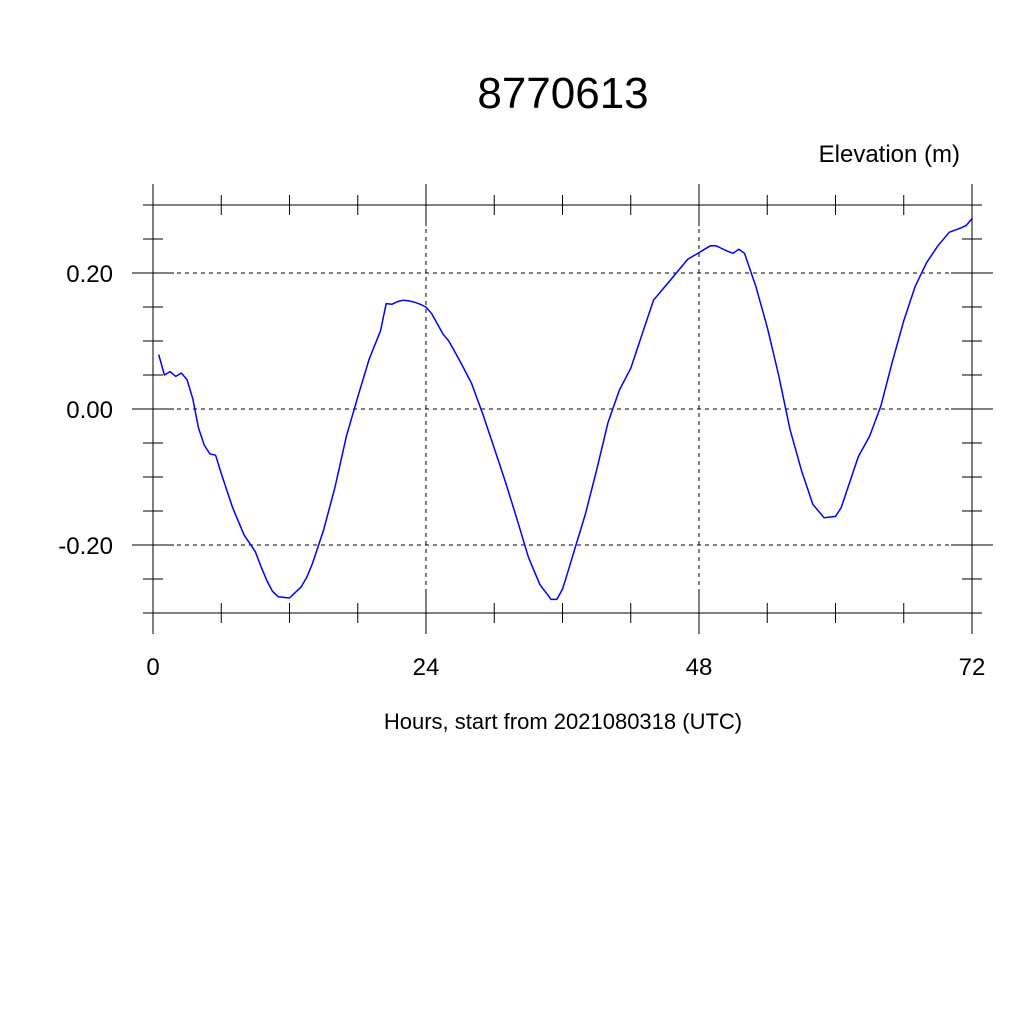  What do you see at coordinates (89, 410) in the screenshot?
I see `y-tick-label: 0.00` at bounding box center [89, 410].